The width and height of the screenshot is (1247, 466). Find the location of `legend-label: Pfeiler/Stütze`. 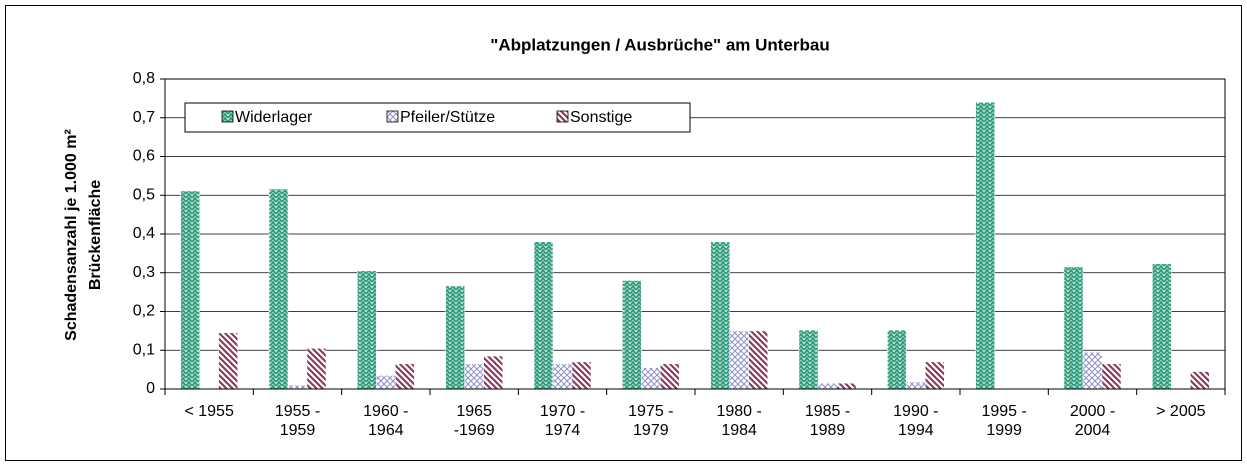

legend-label: Pfeiler/Stütze is located at coordinates (447, 117).